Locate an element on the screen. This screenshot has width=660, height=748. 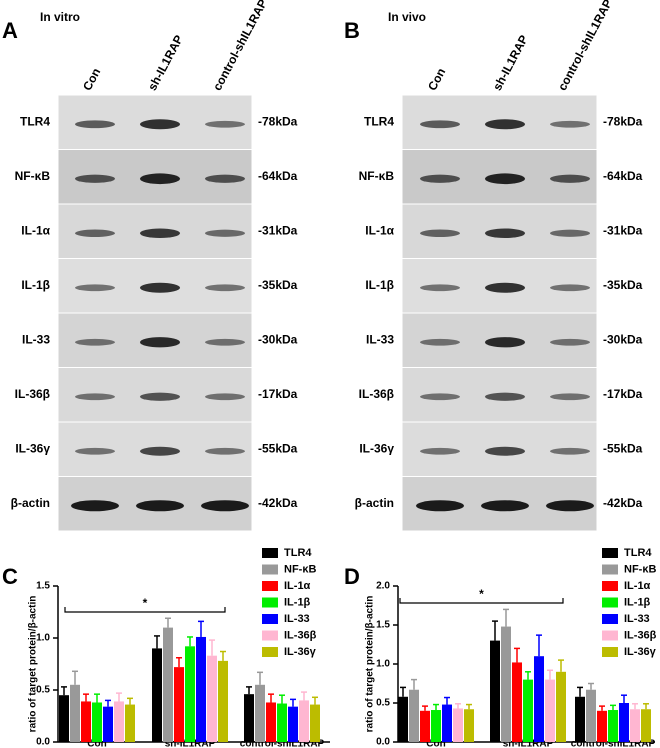
lane-label: control-shIL1RAP is located at coordinates (240, 46).